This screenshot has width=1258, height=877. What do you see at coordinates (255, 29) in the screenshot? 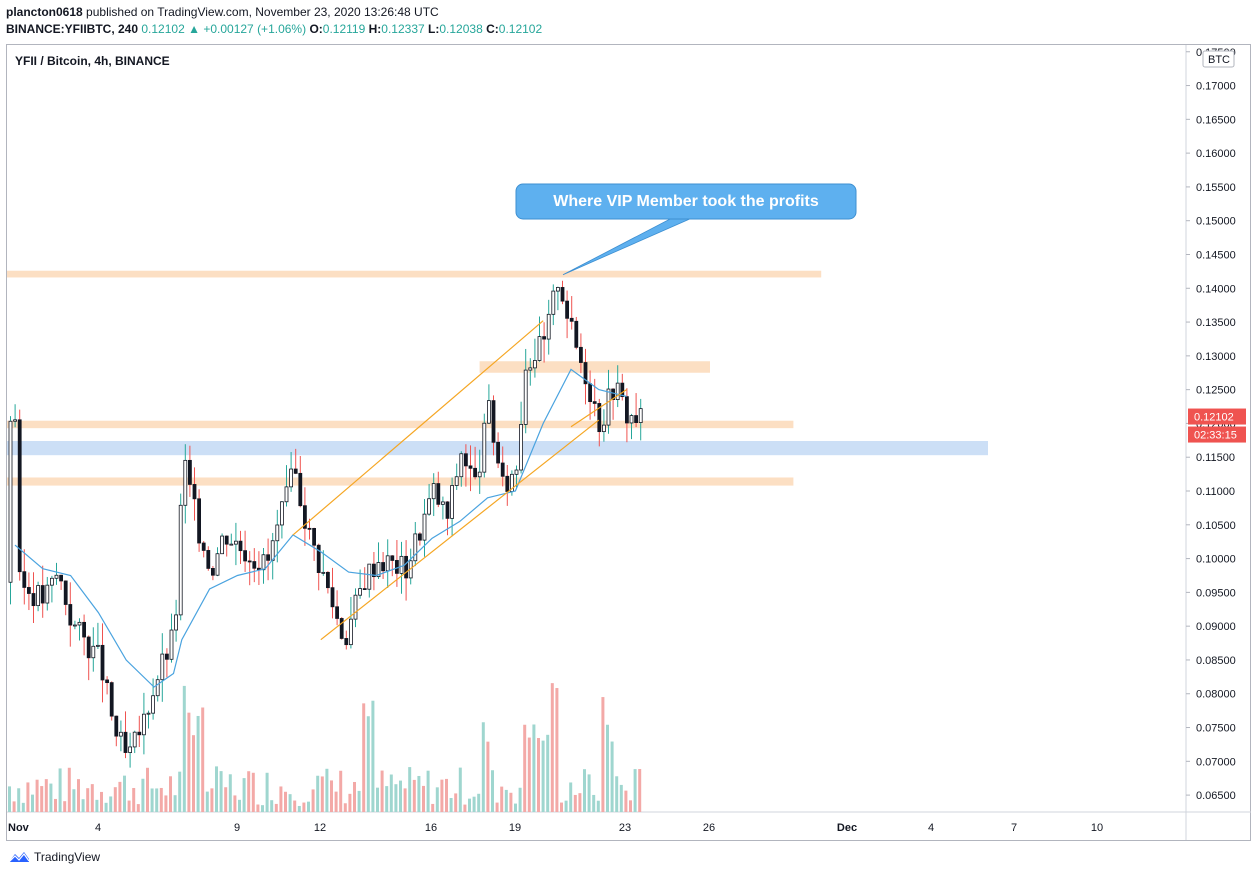
I see `change-value: +0.00127 (+1.06%)` at bounding box center [255, 29].